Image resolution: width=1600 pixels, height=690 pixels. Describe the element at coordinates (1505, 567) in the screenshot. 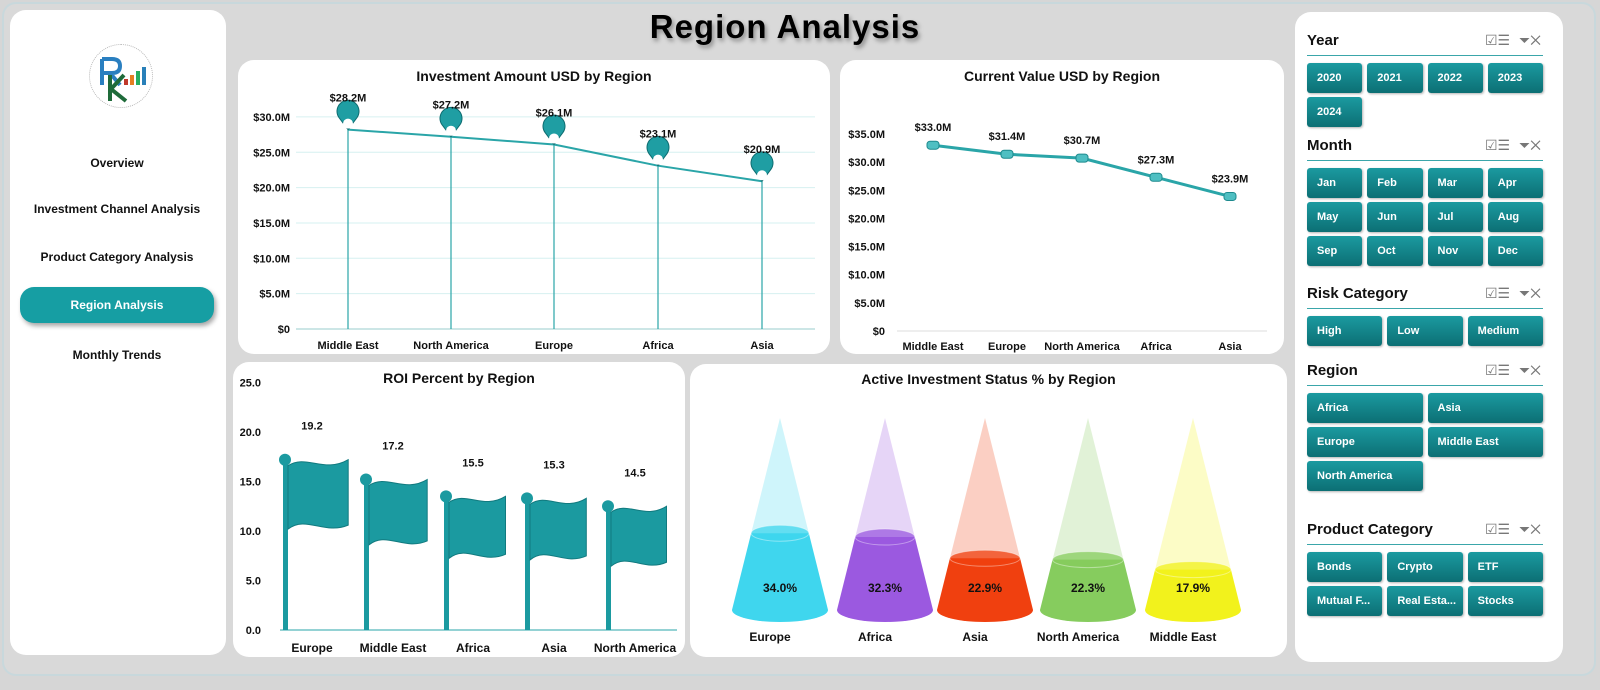

I see `slicer-button: ETF` at that location.